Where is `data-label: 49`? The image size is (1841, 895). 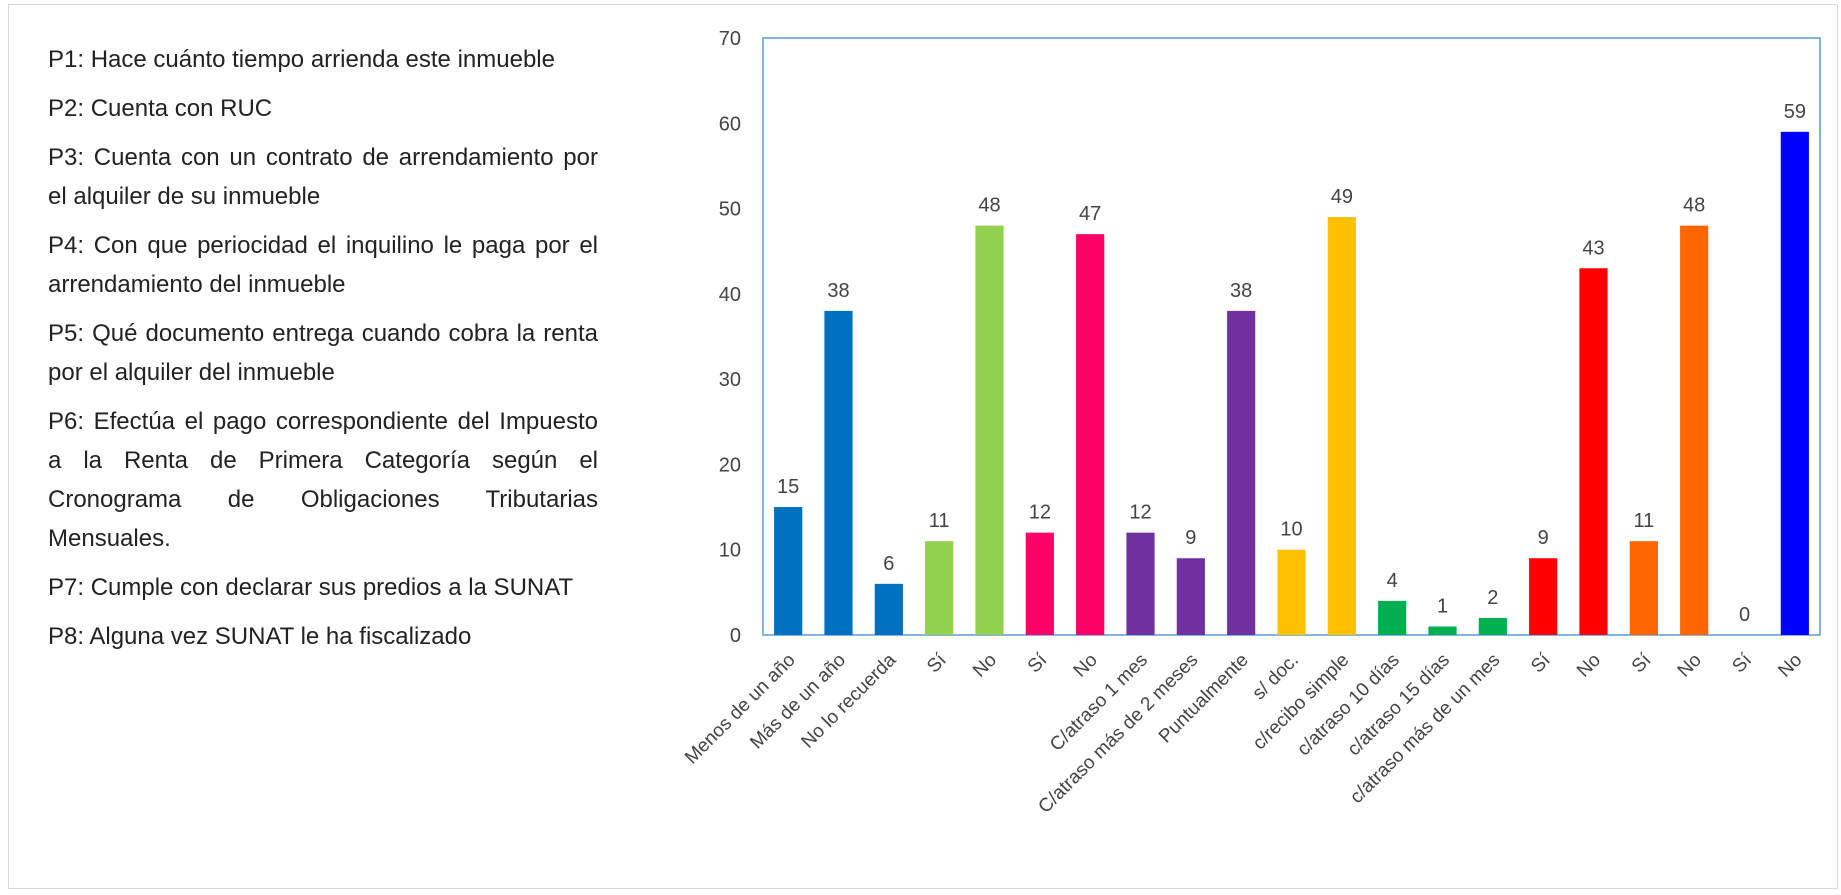
data-label: 49 is located at coordinates (1342, 197).